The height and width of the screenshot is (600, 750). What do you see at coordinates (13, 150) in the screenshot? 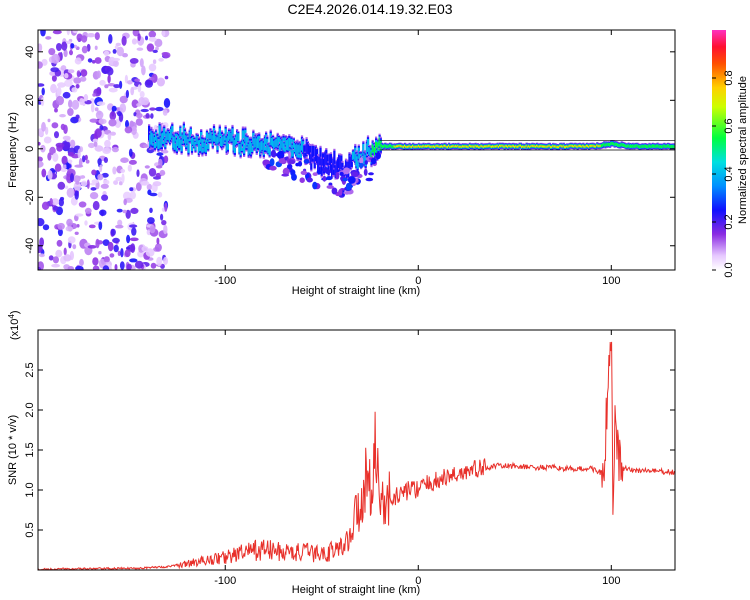
I see `spectrogram-y-axis-label: Frequency (Hz)` at bounding box center [13, 150].